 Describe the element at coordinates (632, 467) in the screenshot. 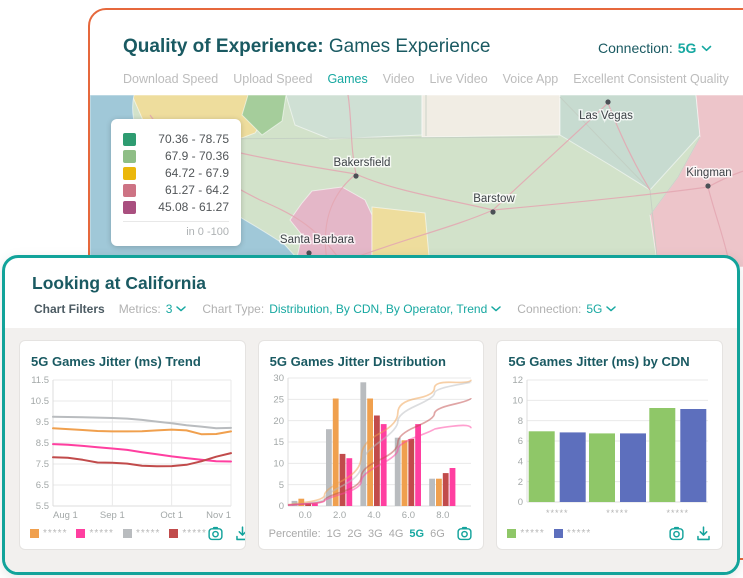

I see `cdn-bar` at that location.